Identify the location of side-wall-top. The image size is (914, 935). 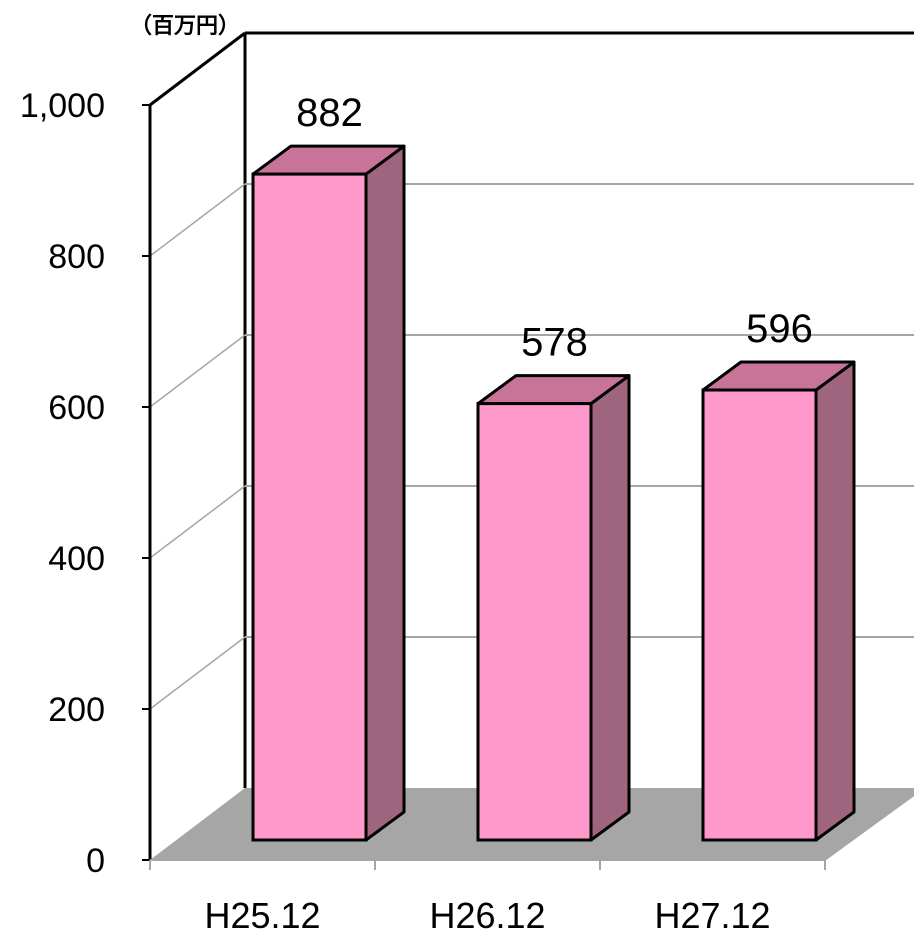
(197, 69).